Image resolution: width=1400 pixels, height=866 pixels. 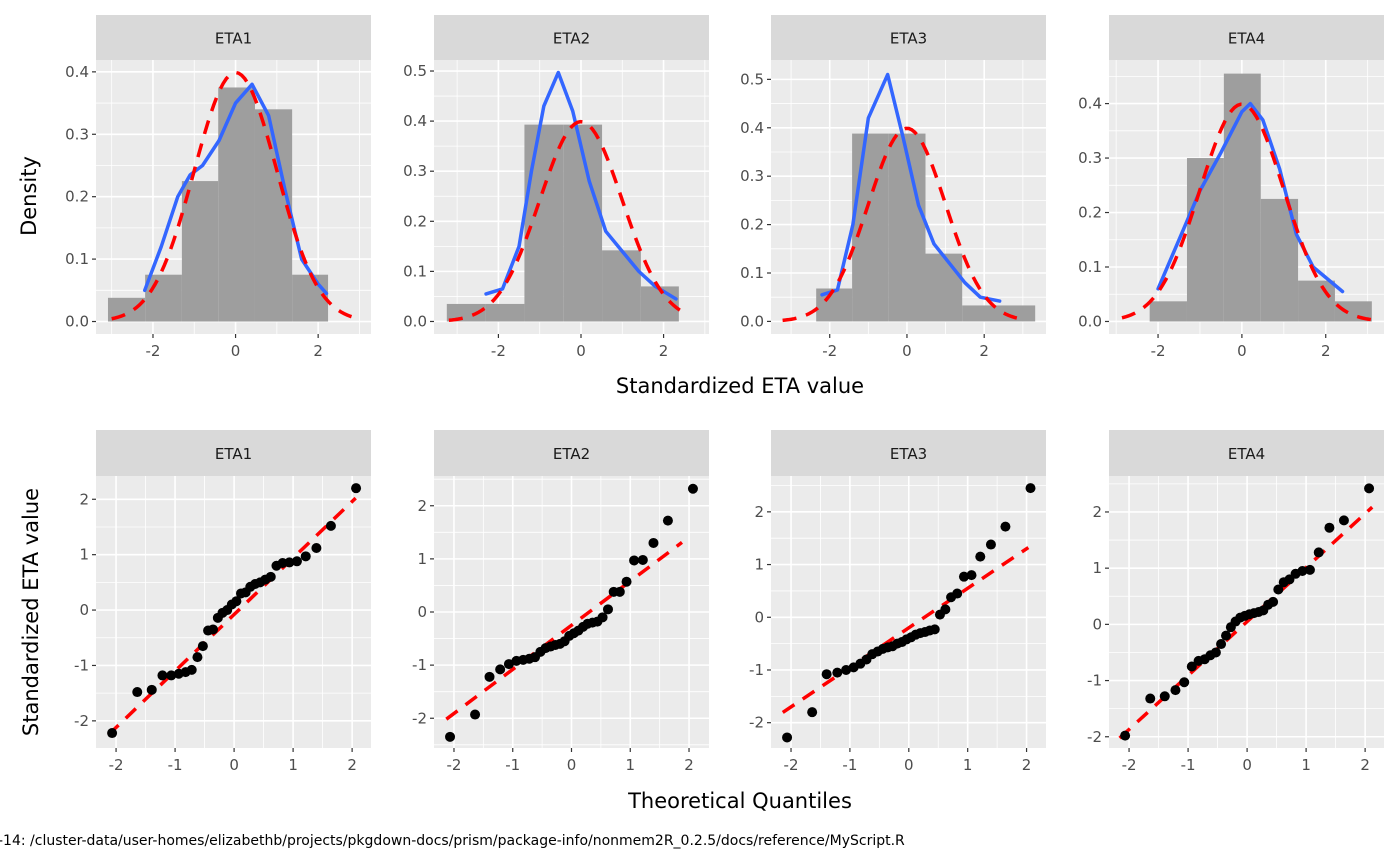 I want to click on y-tick-label: -2, so click(x=756, y=723).